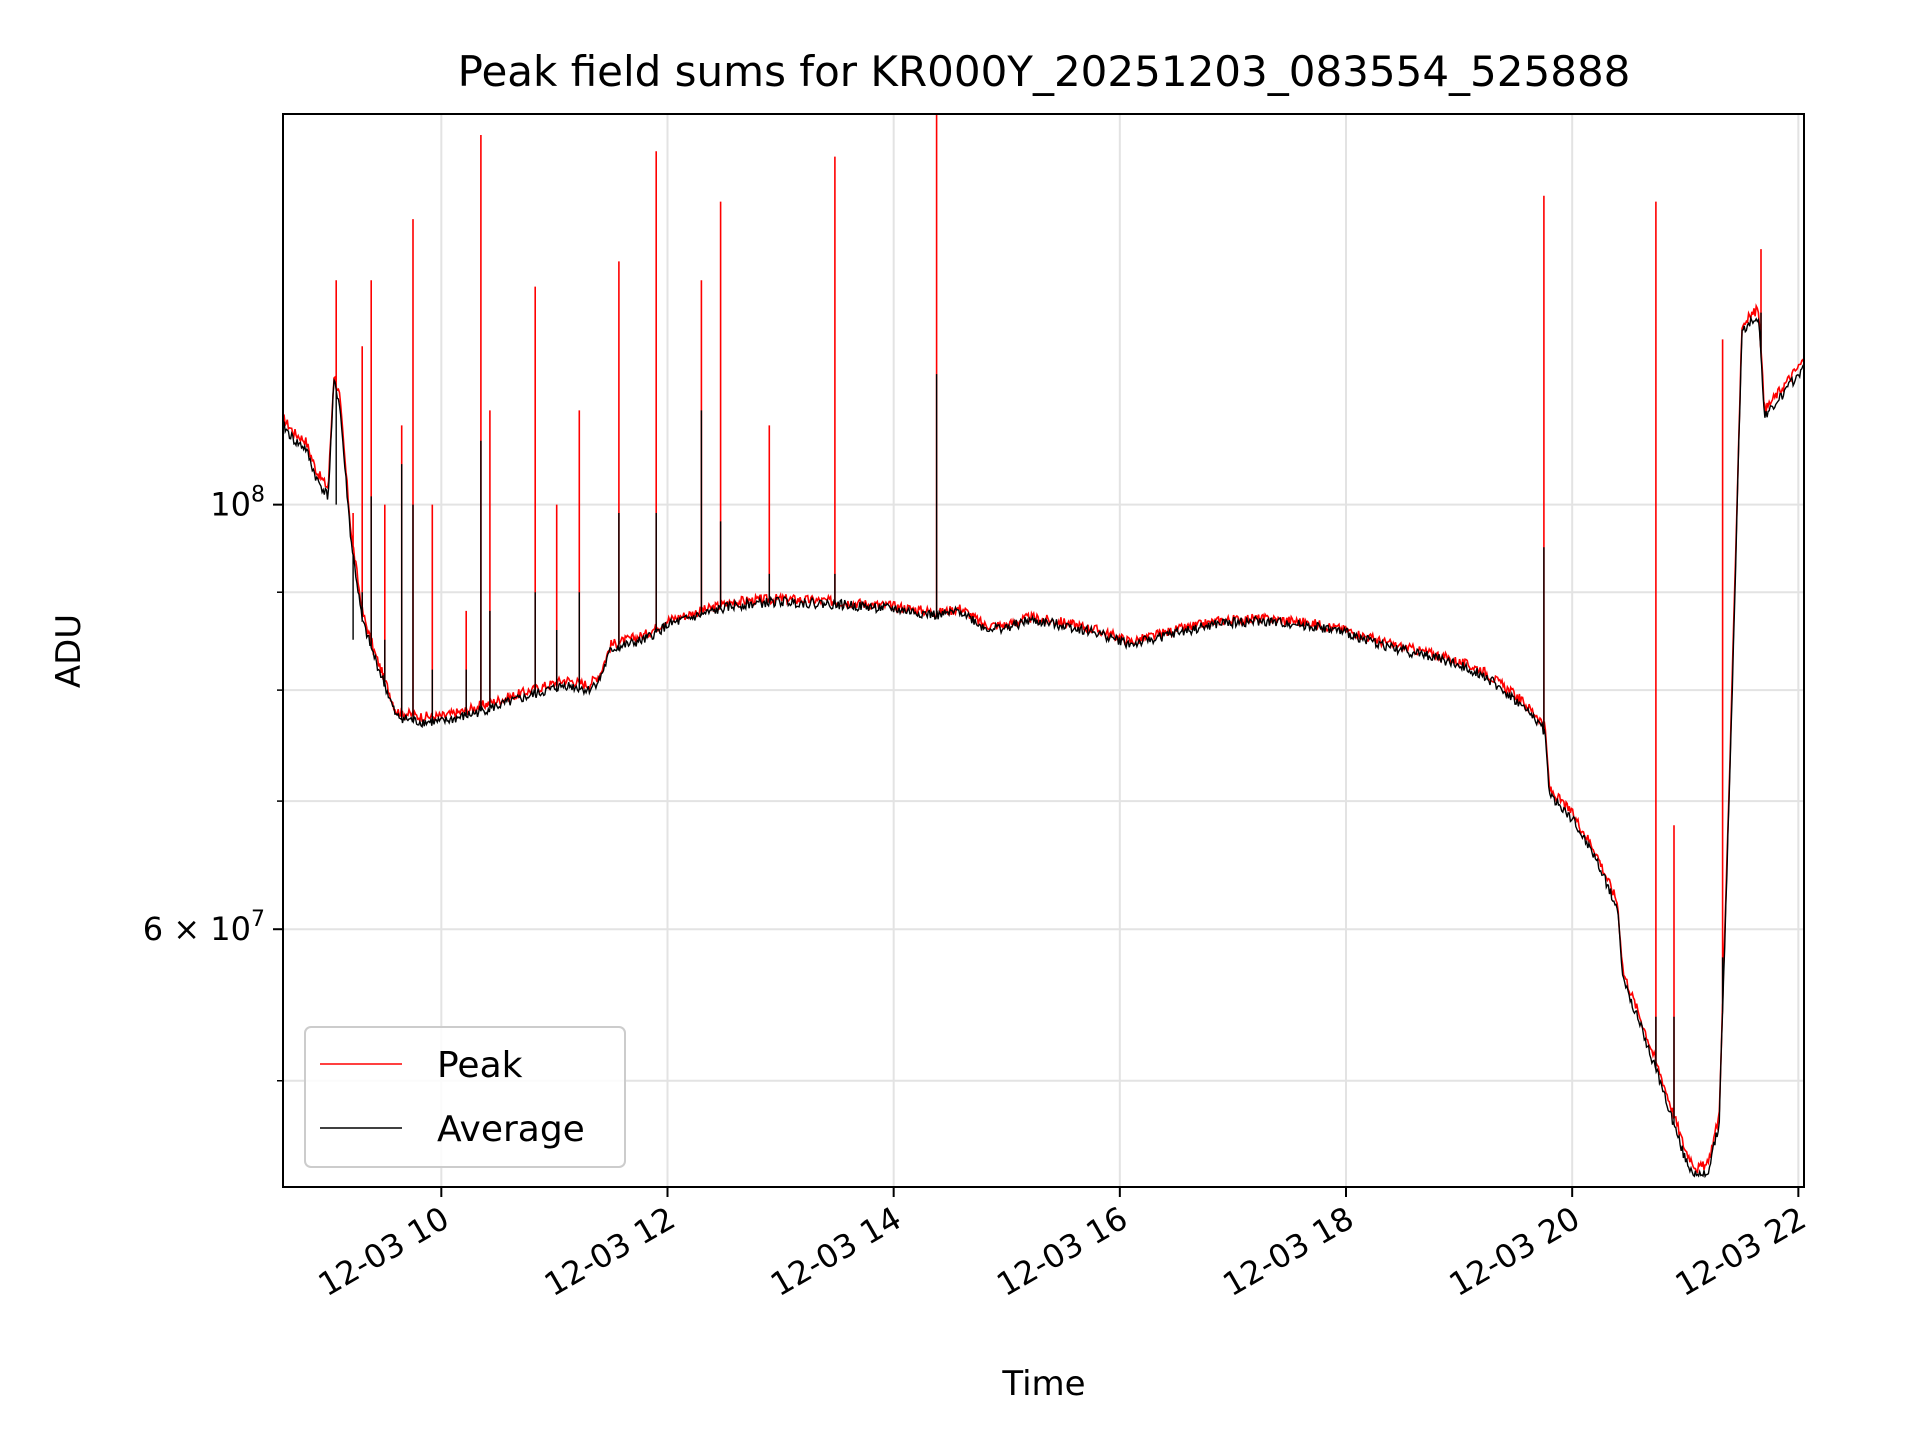  I want to click on y-tick-label: 108, so click(237, 503).